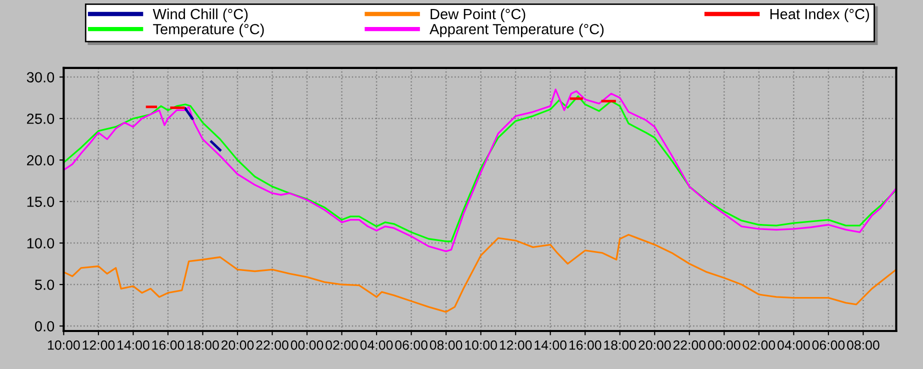 The width and height of the screenshot is (923, 369). What do you see at coordinates (40, 119) in the screenshot?
I see `y-tick-label: 25.0` at bounding box center [40, 119].